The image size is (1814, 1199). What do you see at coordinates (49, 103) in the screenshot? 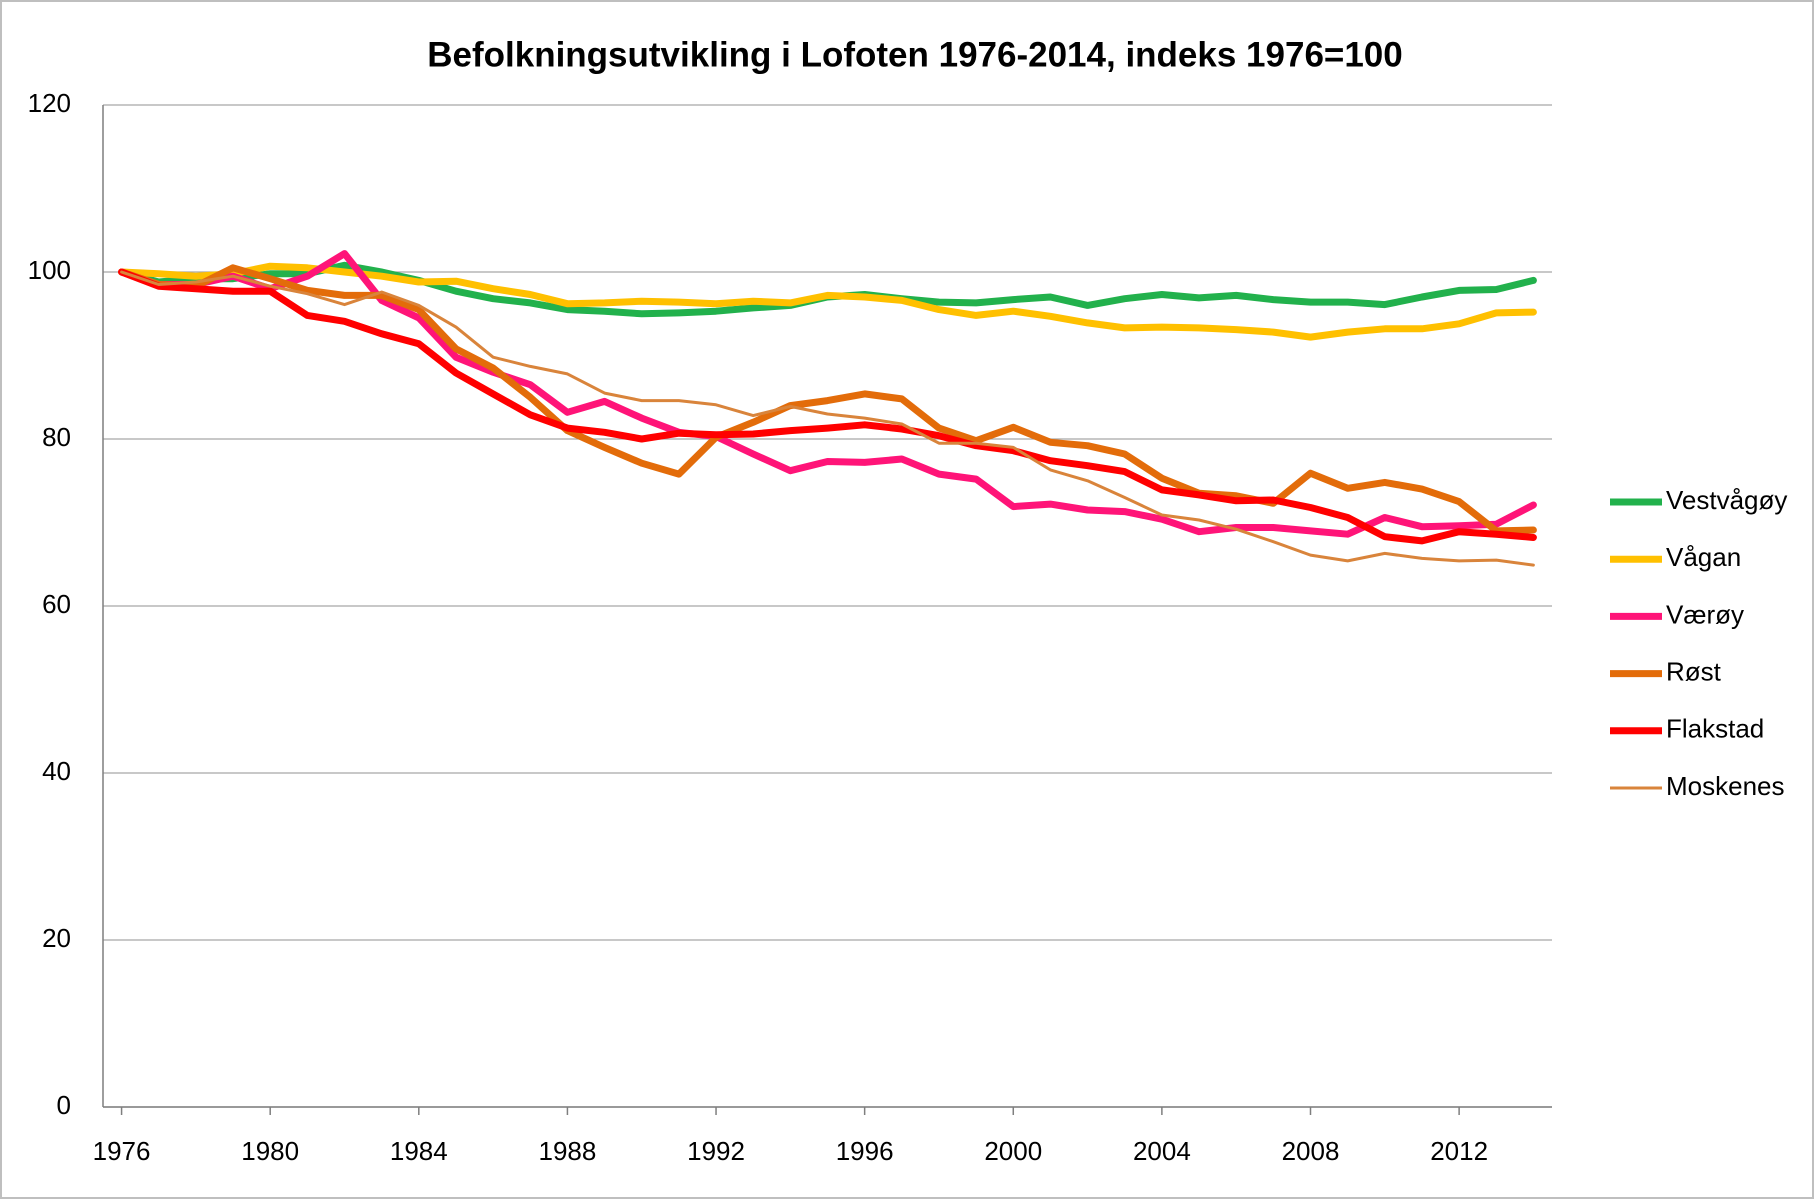
I see `y-tick-label: 120` at bounding box center [49, 103].